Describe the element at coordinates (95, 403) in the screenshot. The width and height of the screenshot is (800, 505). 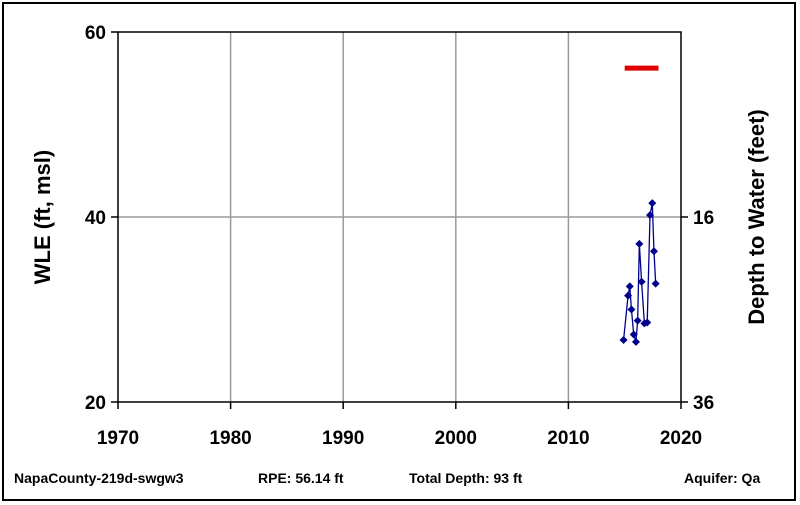
I see `y-tick-label: 20` at that location.